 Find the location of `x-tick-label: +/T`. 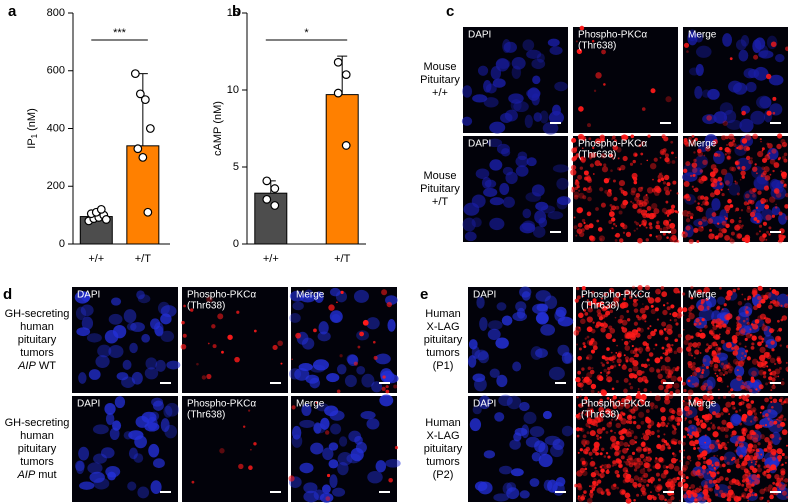

x-tick-label: +/T is located at coordinates (143, 259).